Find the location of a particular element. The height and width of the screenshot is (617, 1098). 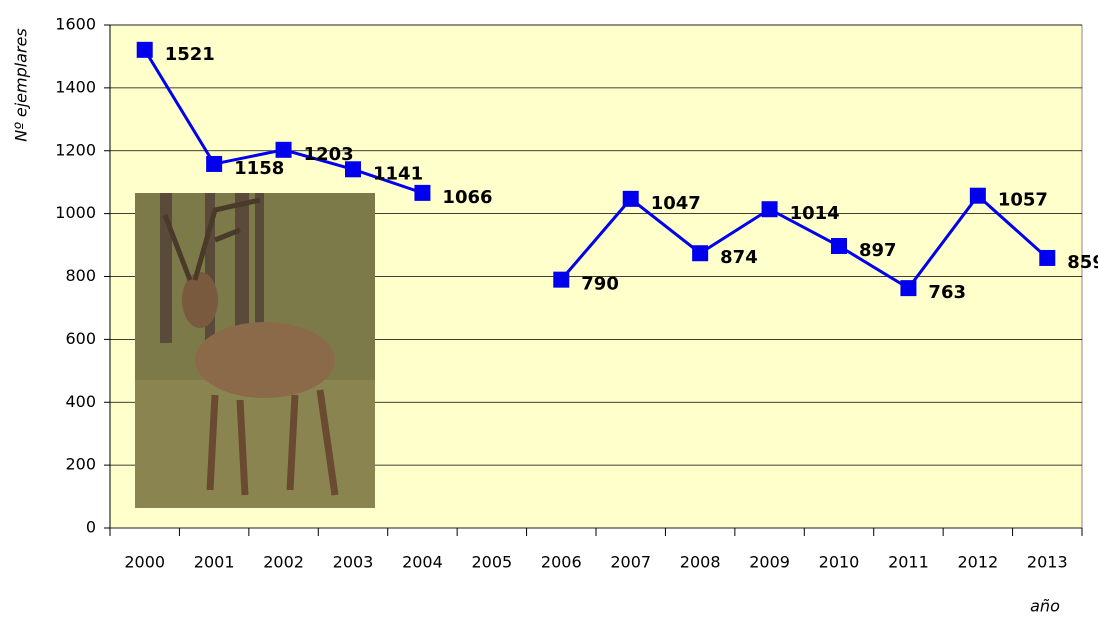

y-tick-label: 600 is located at coordinates (80, 338).